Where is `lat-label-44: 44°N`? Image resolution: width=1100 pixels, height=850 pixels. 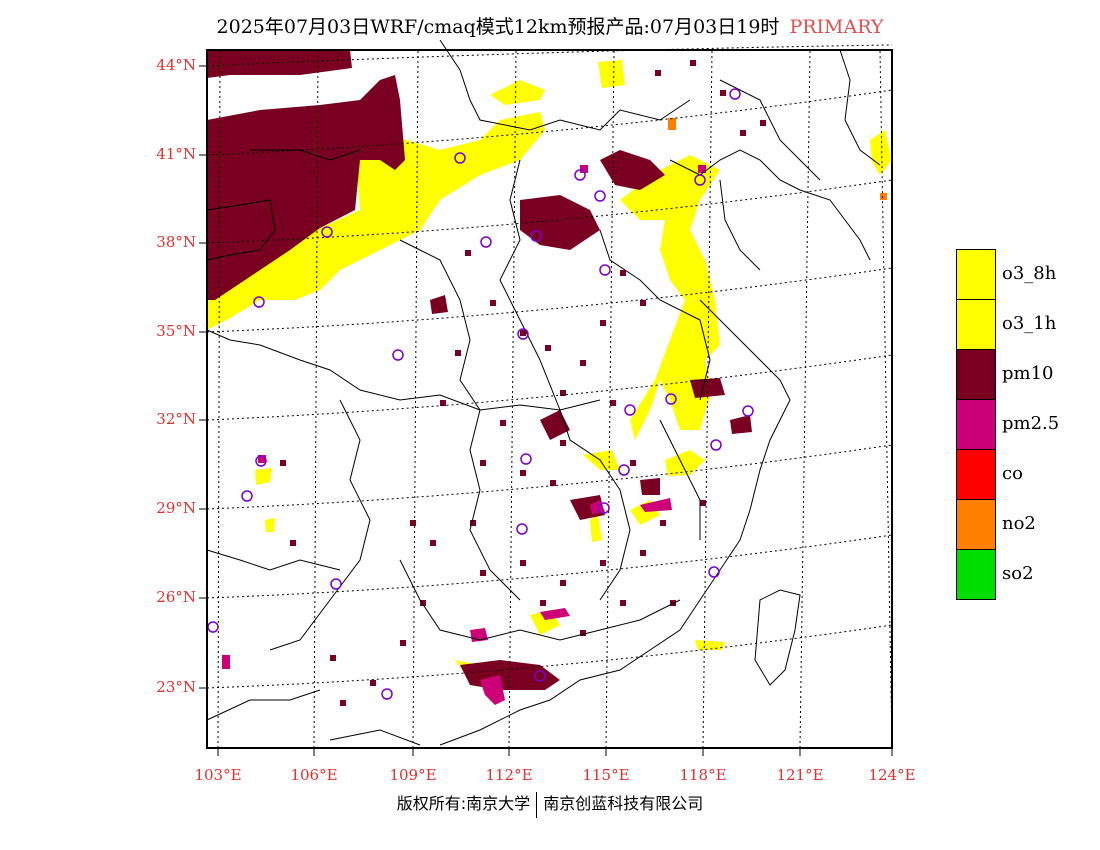 lat-label-44: 44°N is located at coordinates (176, 65).